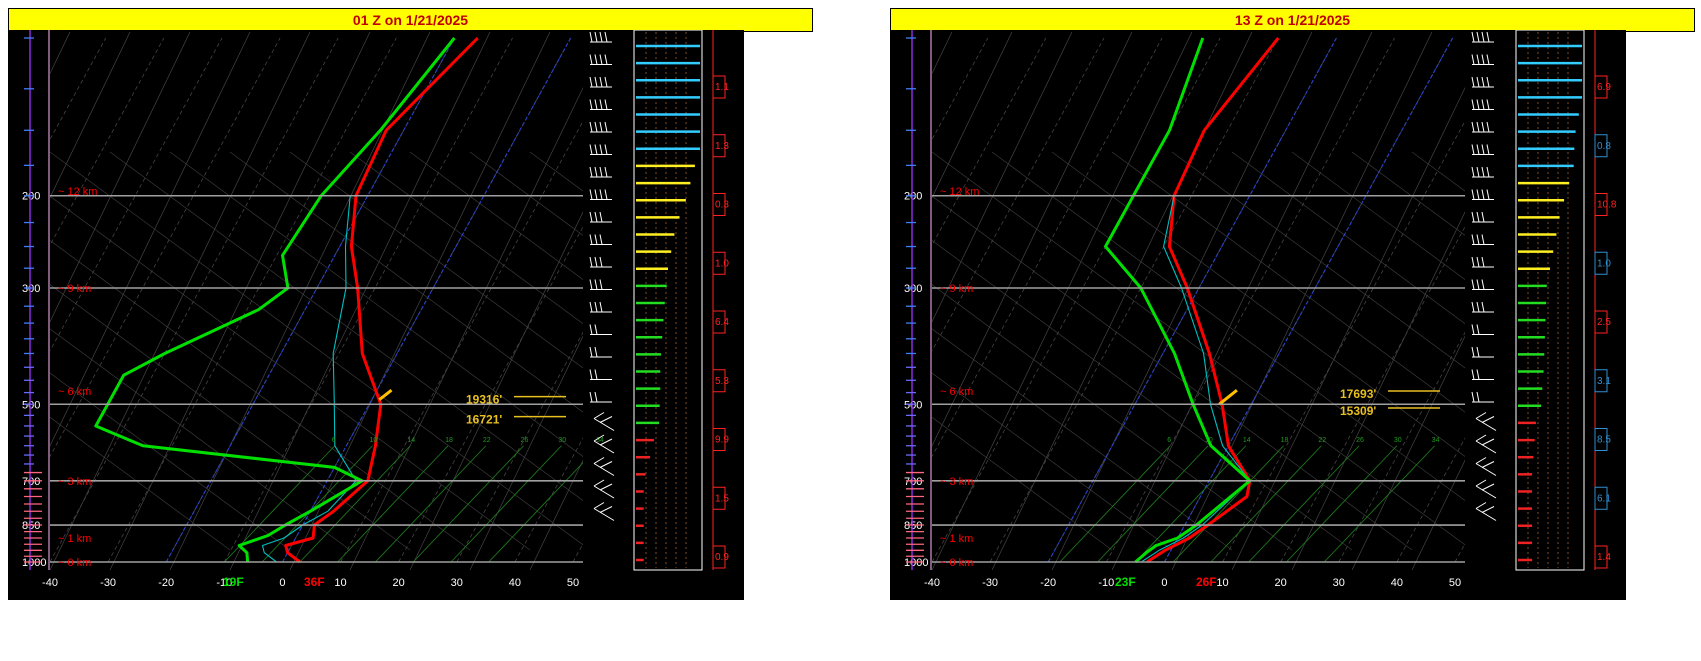 This screenshot has width=1701, height=661. Describe the element at coordinates (1322, 440) in the screenshot. I see `mixing-ratio-label: 22` at that location.